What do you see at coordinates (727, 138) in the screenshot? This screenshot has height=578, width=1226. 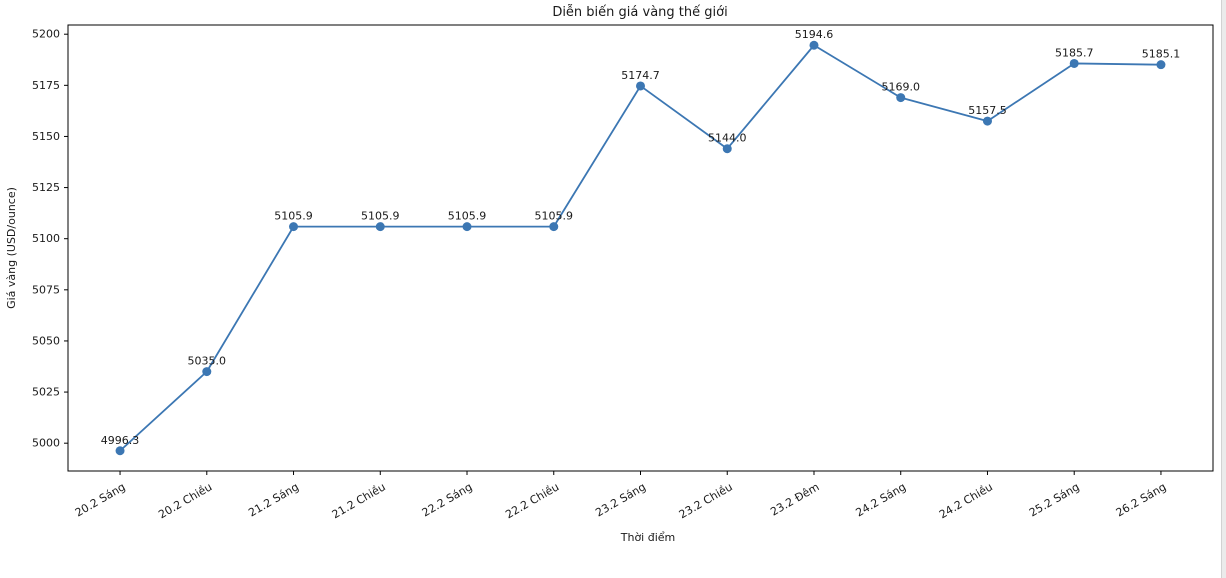 I see `point-value-label: 5144.0` at bounding box center [727, 138].